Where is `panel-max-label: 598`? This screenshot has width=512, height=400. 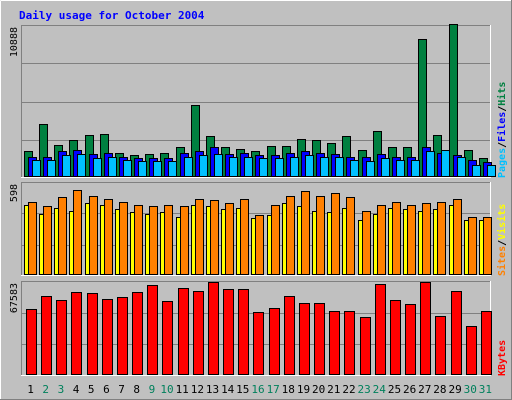 panel-max-label: 598 is located at coordinates (14, 193).